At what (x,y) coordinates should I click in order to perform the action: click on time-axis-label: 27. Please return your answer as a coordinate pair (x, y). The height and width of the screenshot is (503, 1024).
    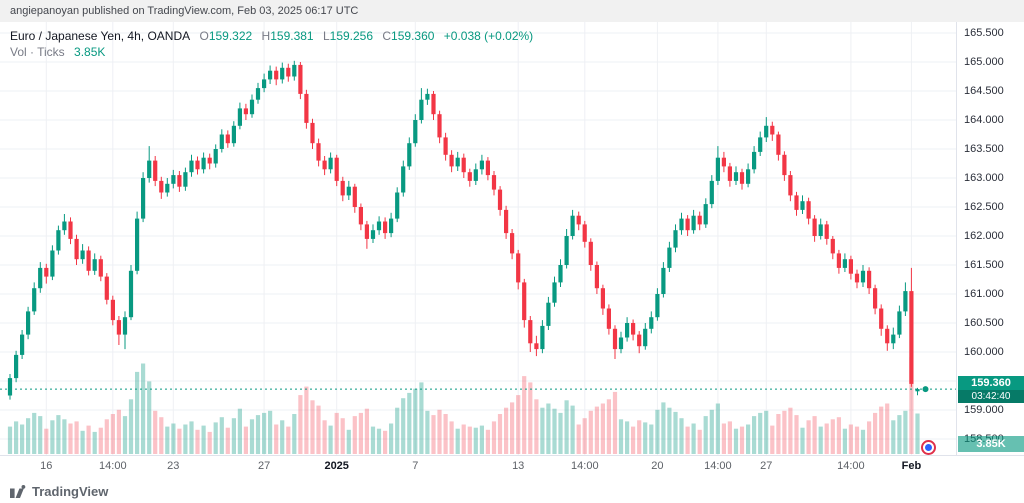
    Looking at the image, I should click on (264, 466).